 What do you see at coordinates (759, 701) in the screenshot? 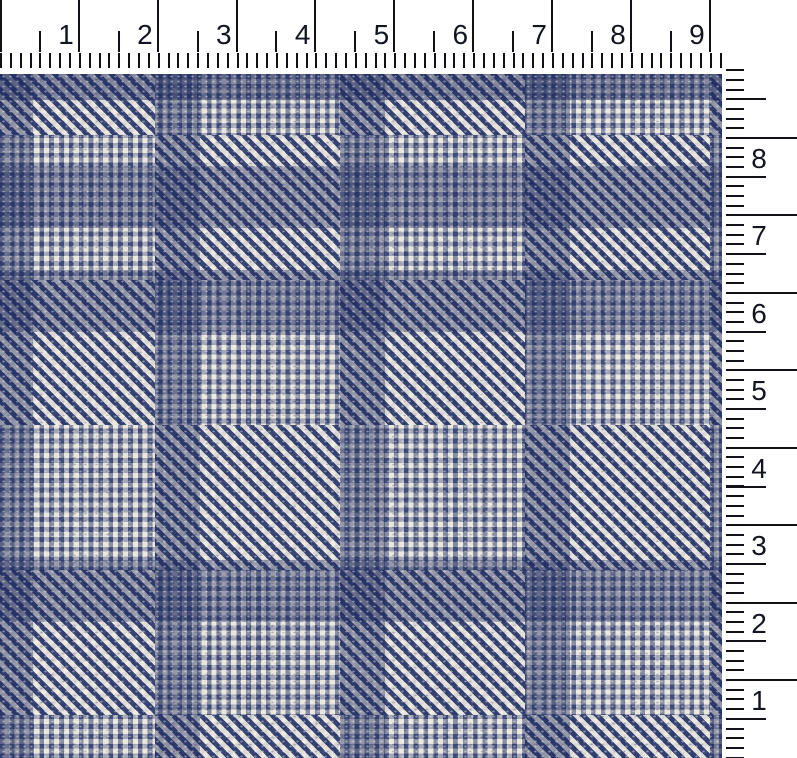
I see `ruler-number: 1` at bounding box center [759, 701].